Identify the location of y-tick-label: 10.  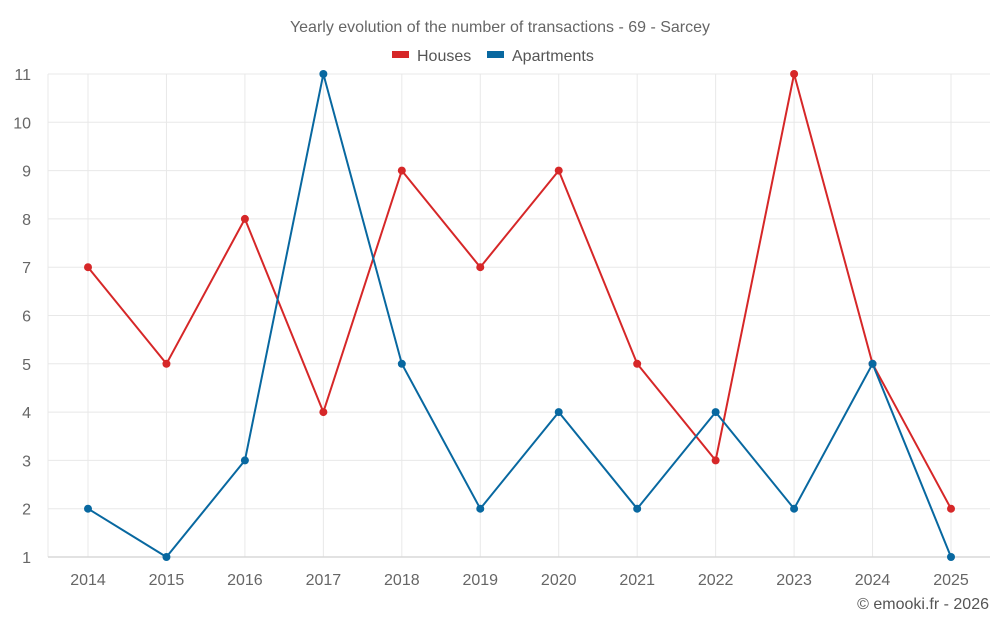
(22, 123).